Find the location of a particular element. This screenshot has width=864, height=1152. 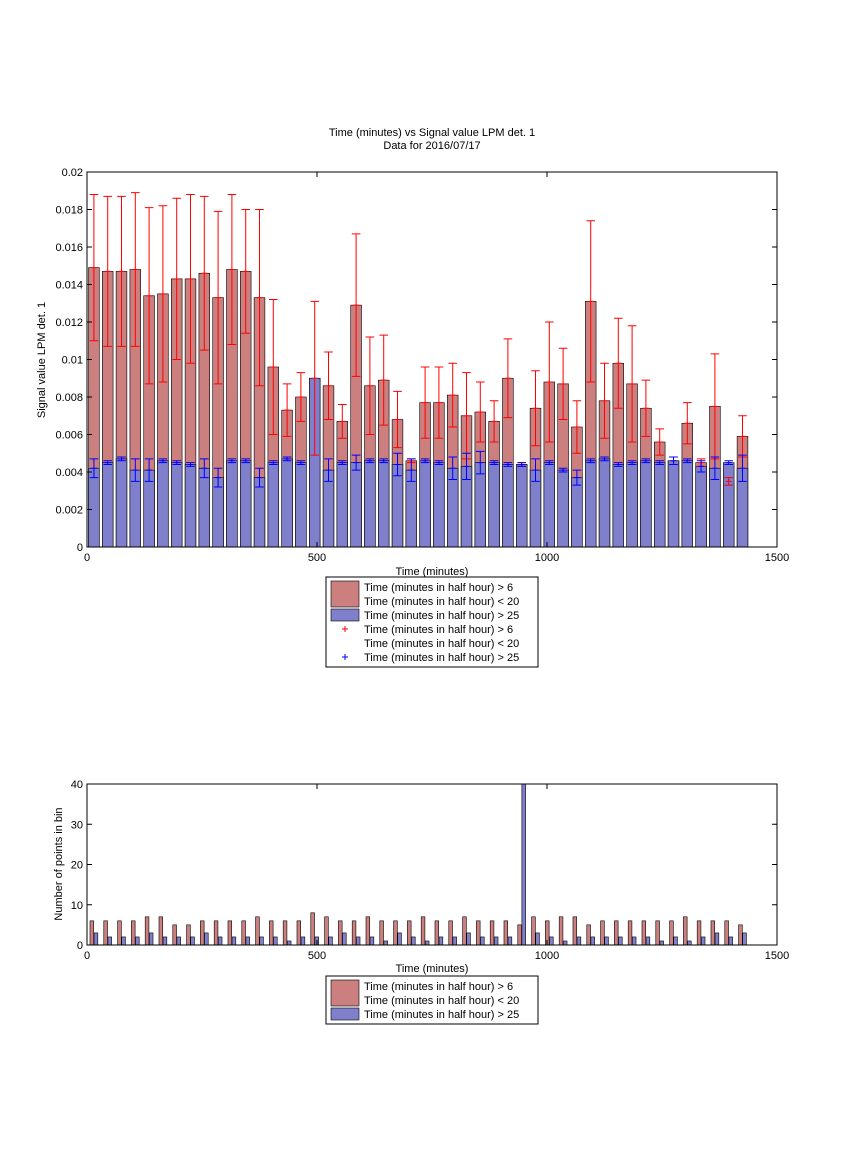

chart-subtitle: Data for 2016/07/17 is located at coordinates (431, 146).